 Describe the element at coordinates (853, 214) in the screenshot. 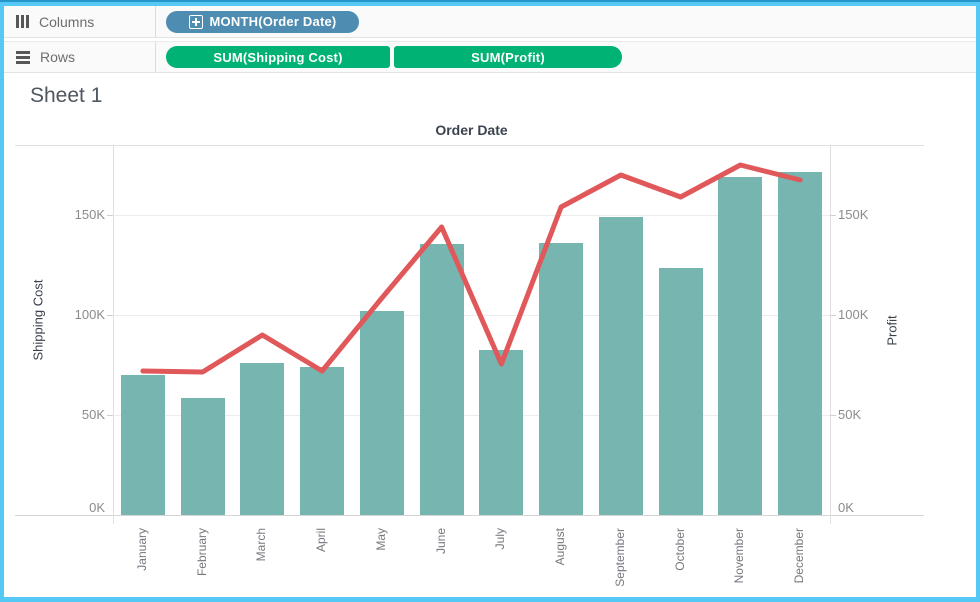

I see `y-tick-right-150k: 150K` at that location.